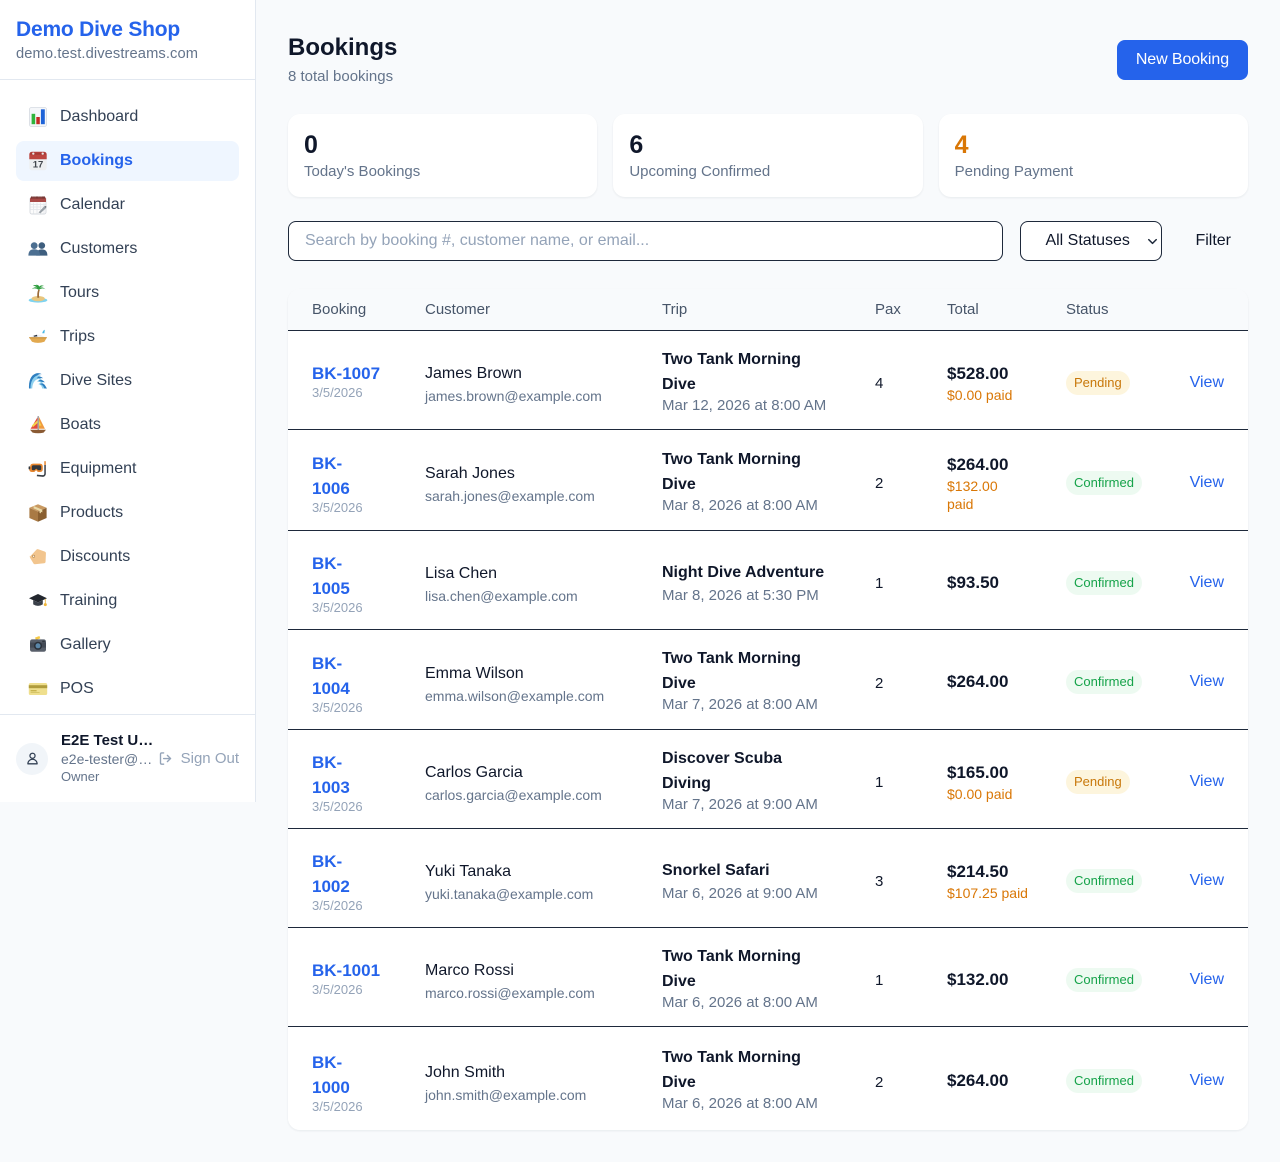 Image resolution: width=1280 pixels, height=1162 pixels. What do you see at coordinates (38, 164) in the screenshot?
I see `svg-text: 17` at bounding box center [38, 164].